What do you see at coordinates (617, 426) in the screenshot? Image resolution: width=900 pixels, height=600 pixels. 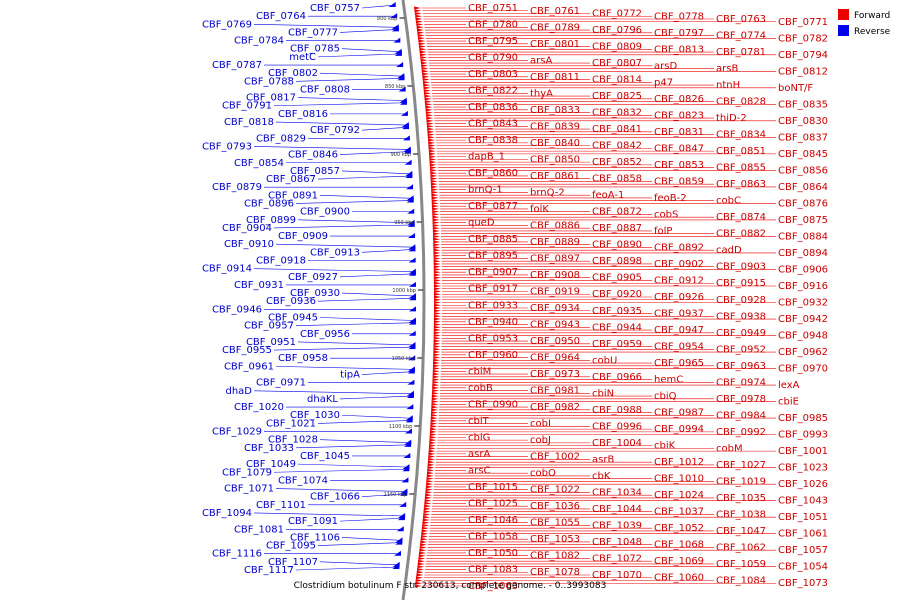 I see `forward-gene-label: CBF_0996` at bounding box center [617, 426].